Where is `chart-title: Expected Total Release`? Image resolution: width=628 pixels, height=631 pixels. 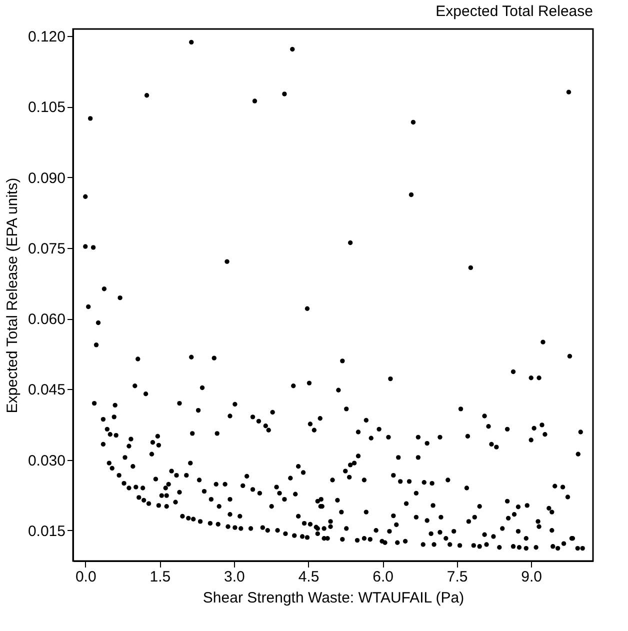
chart-title: Expected Total Release is located at coordinates (514, 11).